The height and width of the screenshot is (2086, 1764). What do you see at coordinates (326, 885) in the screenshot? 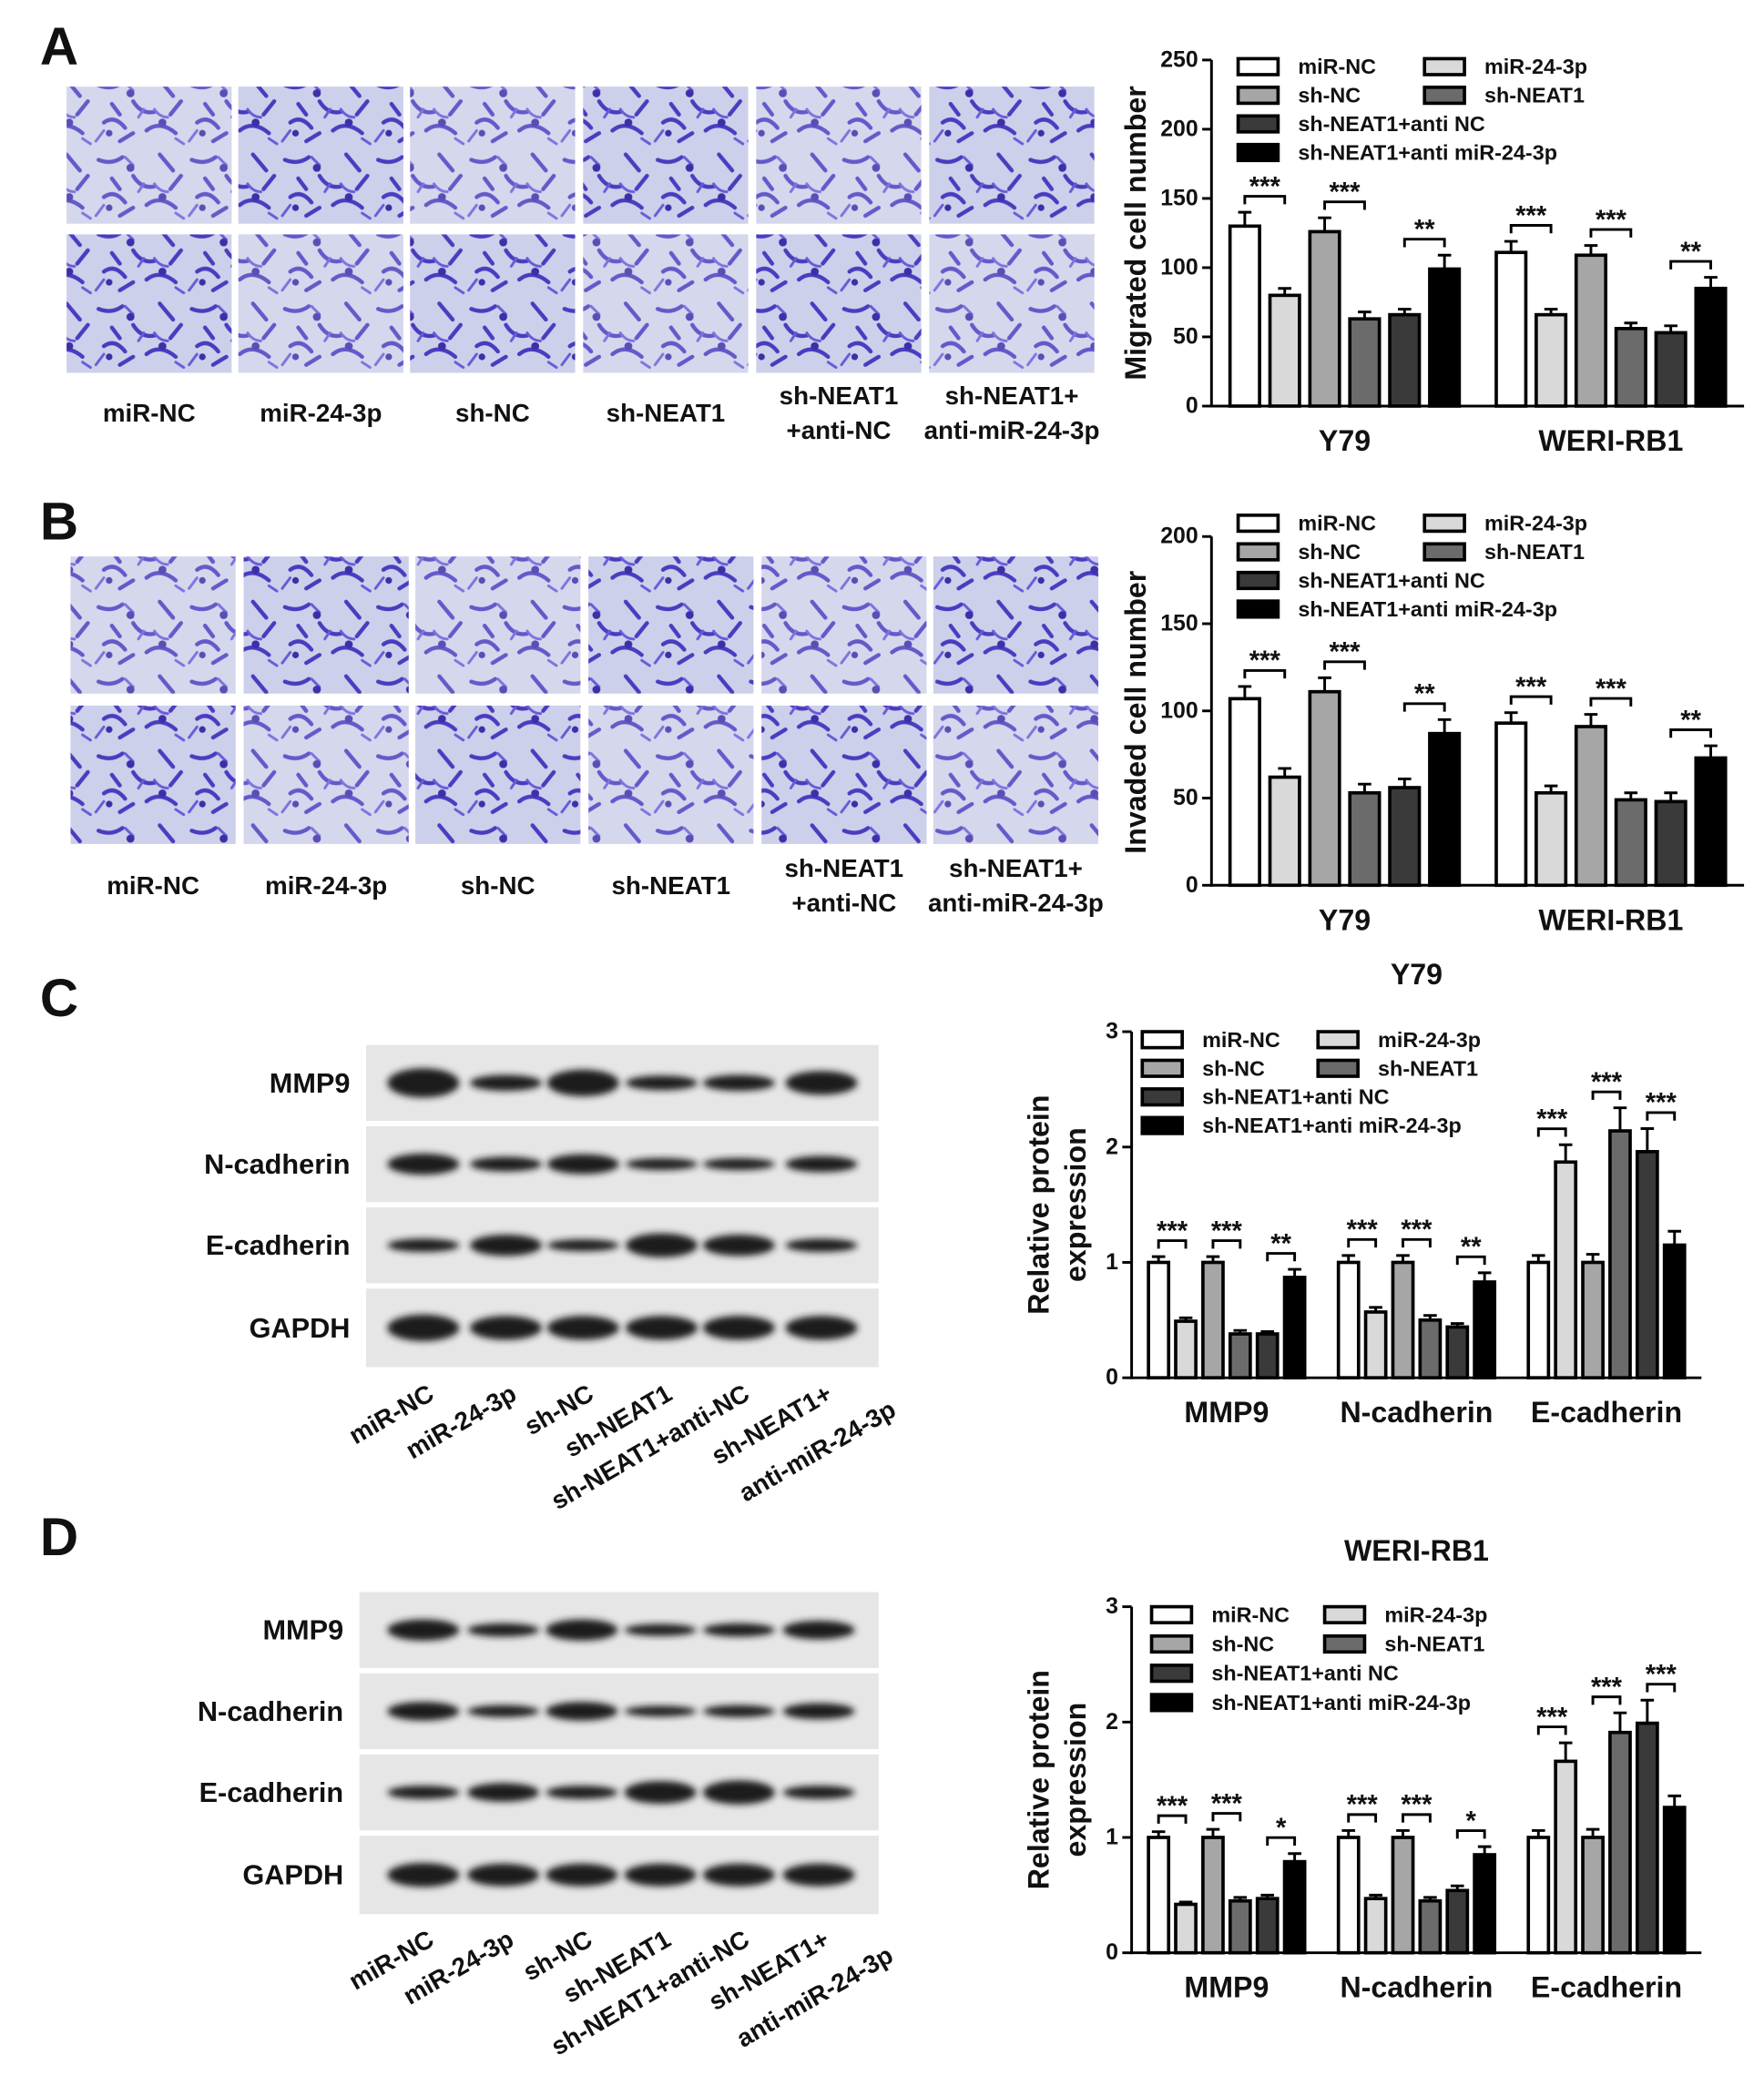
I see `image-label: miR-24-3p` at bounding box center [326, 885].